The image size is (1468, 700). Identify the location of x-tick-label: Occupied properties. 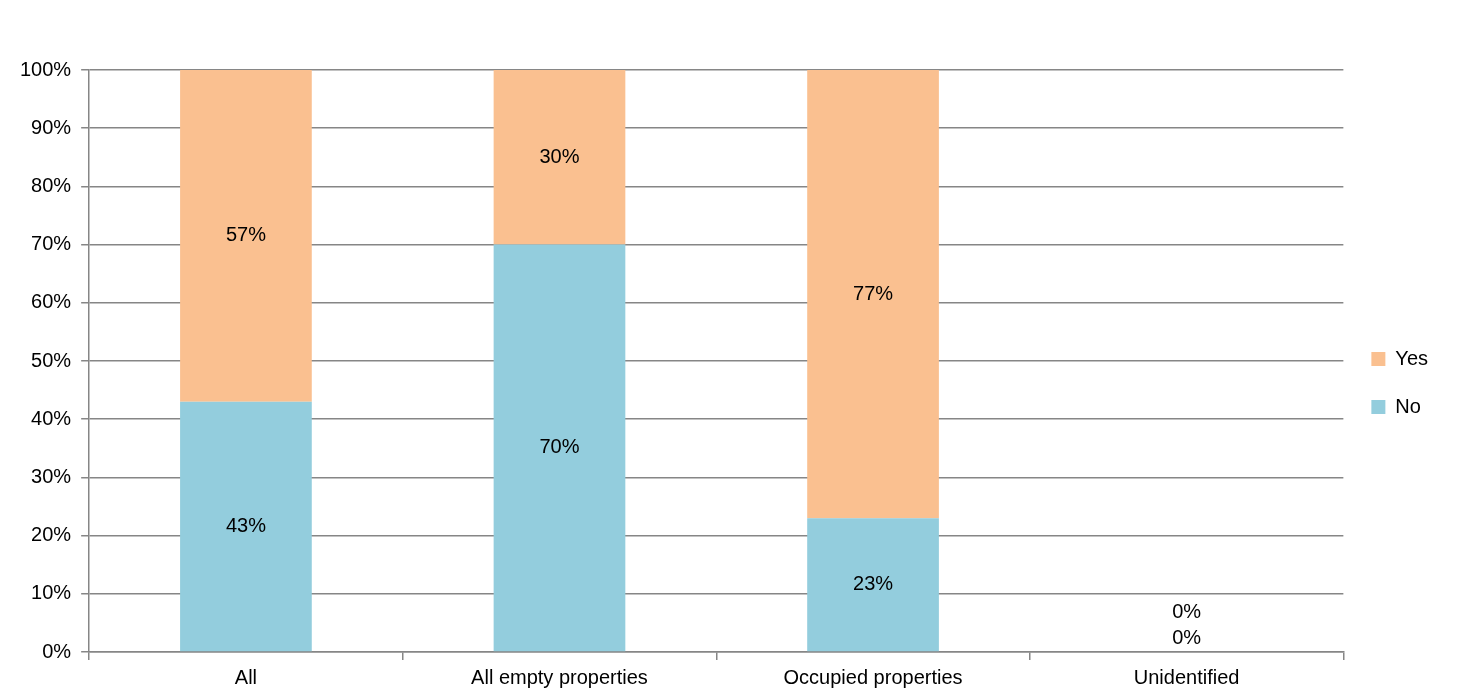
(873, 676).